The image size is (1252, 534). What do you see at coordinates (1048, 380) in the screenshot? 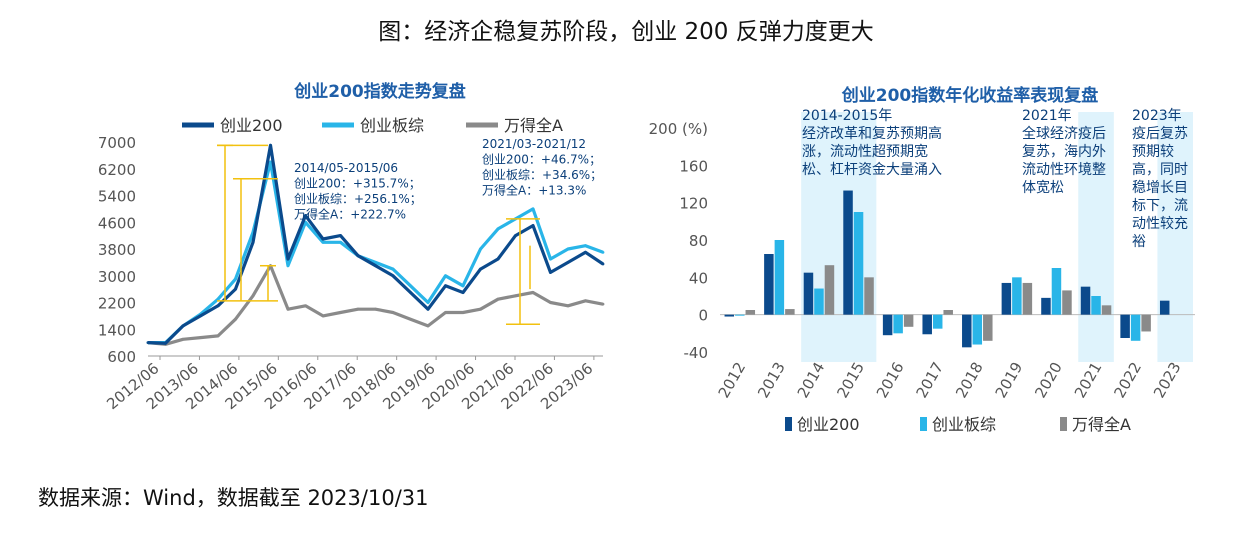
I see `x-tick-label: 2020` at bounding box center [1048, 380].